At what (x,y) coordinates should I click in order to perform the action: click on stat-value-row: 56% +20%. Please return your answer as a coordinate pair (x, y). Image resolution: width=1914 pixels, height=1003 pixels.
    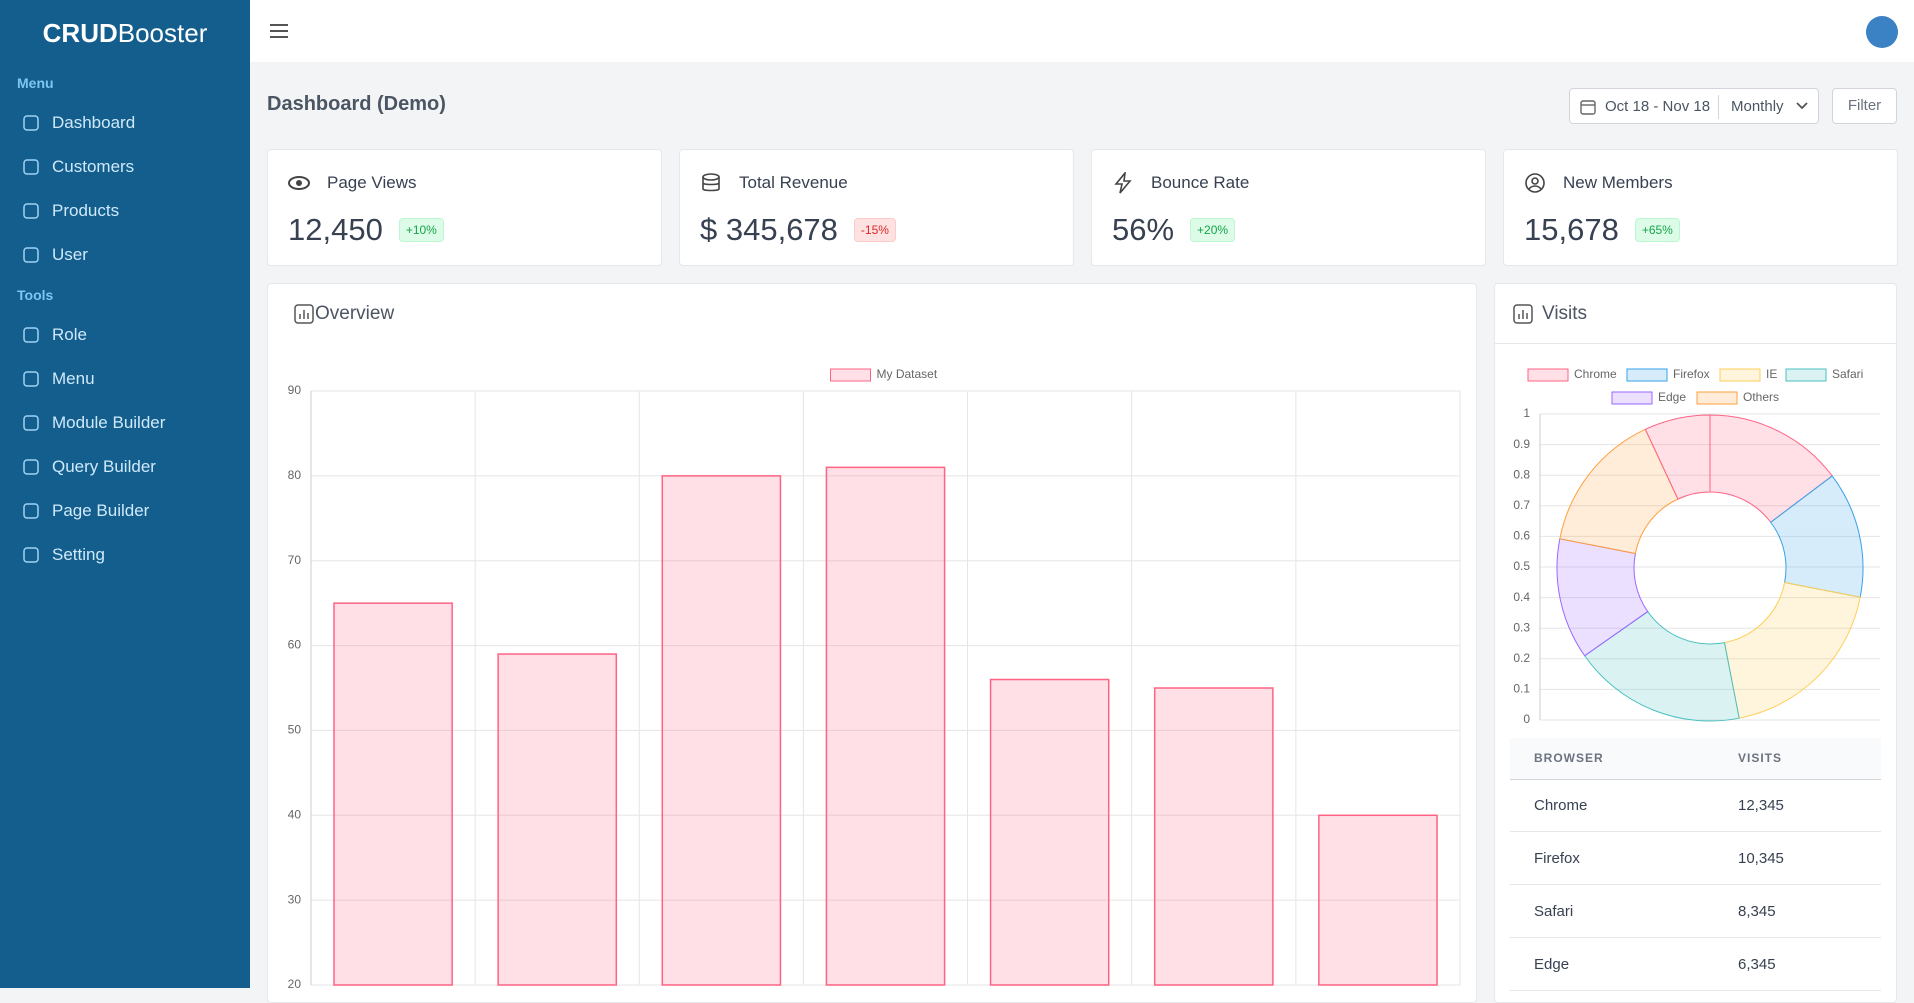
    Looking at the image, I should click on (1174, 230).